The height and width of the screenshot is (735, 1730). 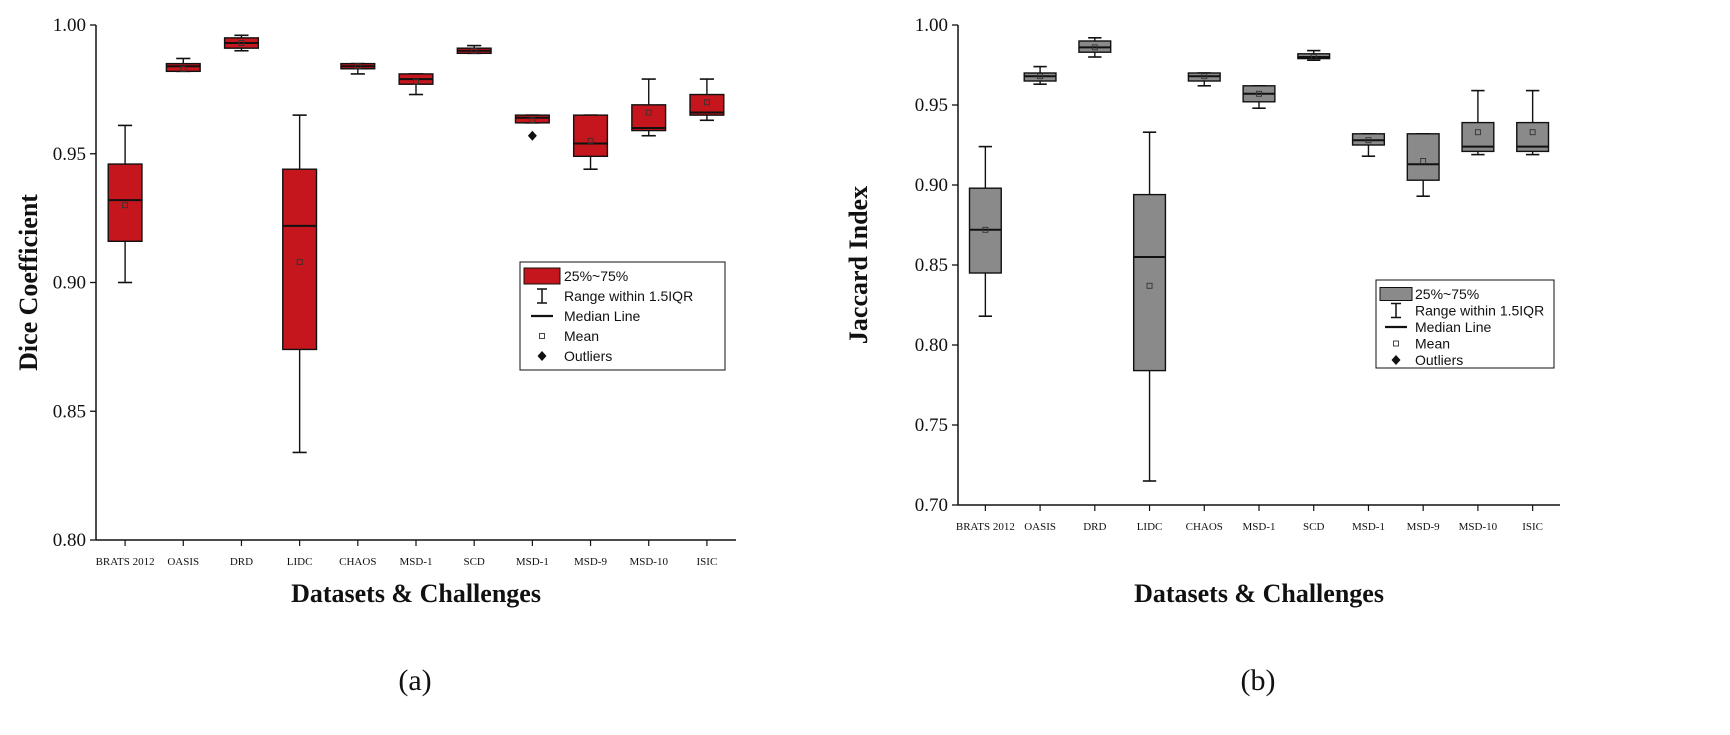 I want to click on y-axis-title: Dice Coefficient, so click(x=28, y=282).